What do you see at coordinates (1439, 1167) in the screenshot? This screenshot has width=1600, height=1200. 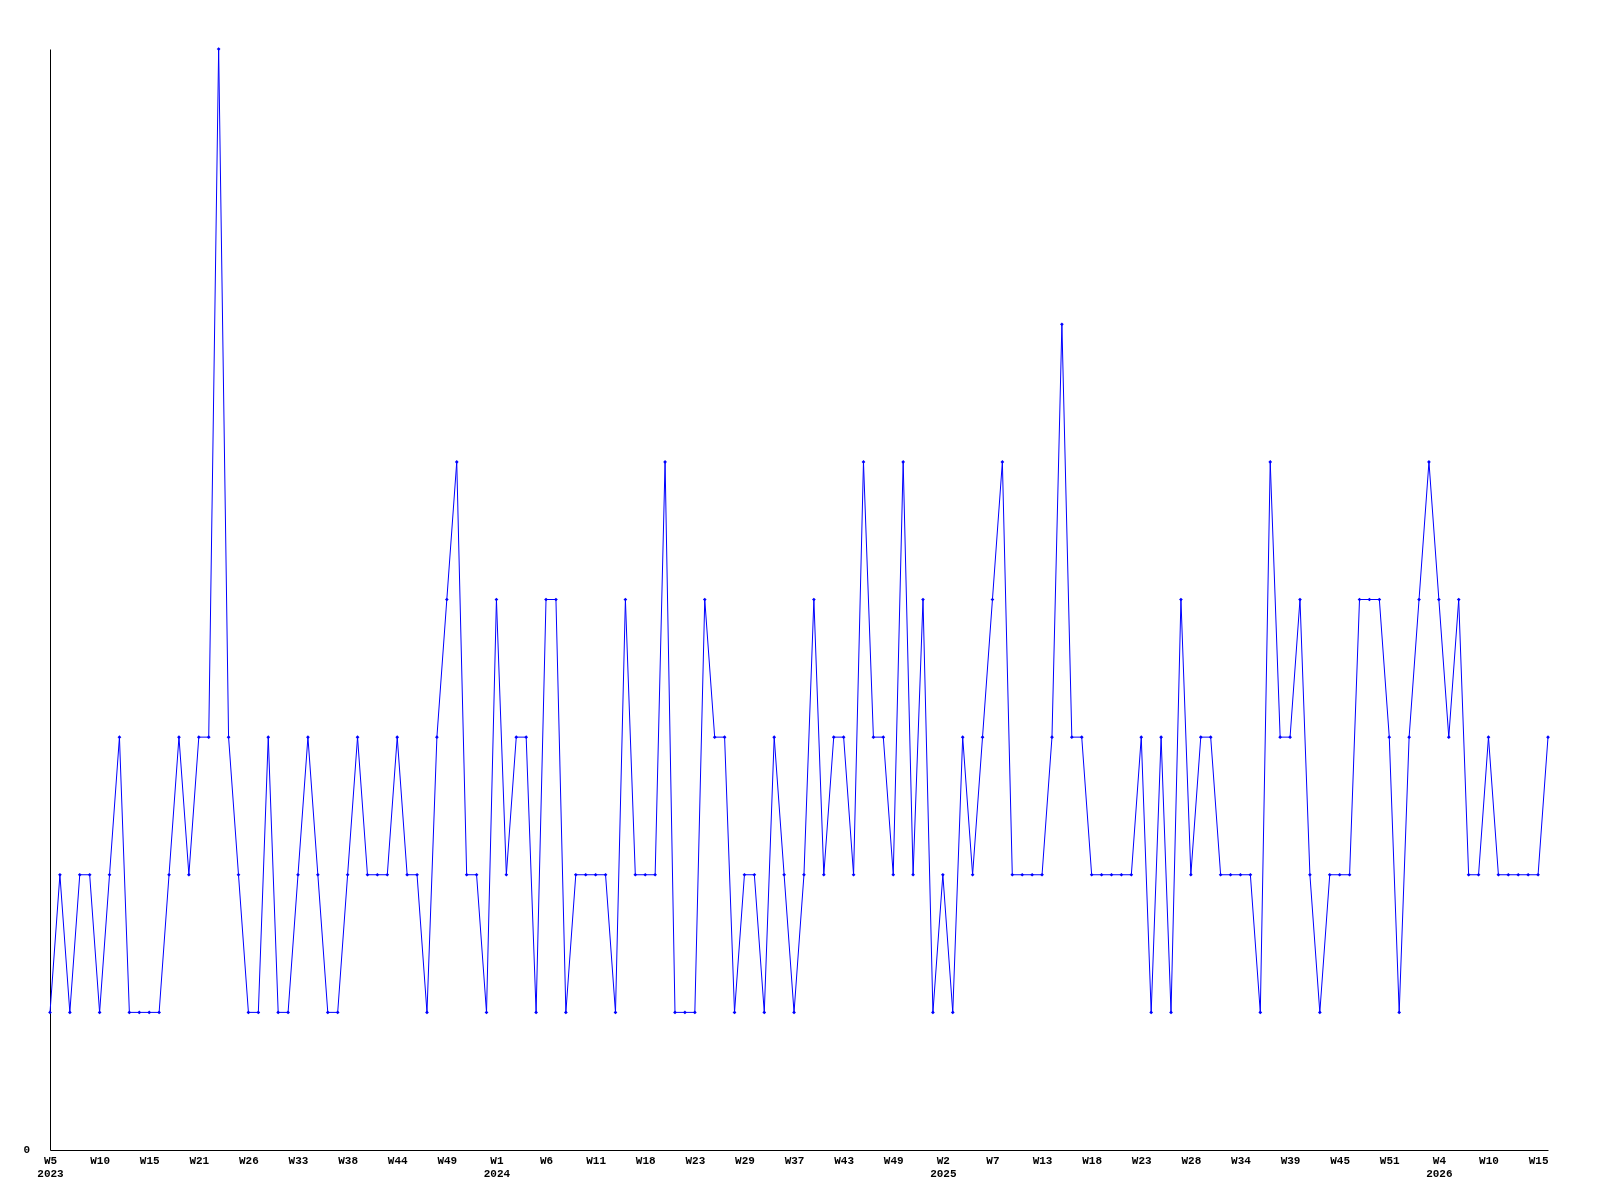 I see `x-tick-label: W4 2026` at bounding box center [1439, 1167].